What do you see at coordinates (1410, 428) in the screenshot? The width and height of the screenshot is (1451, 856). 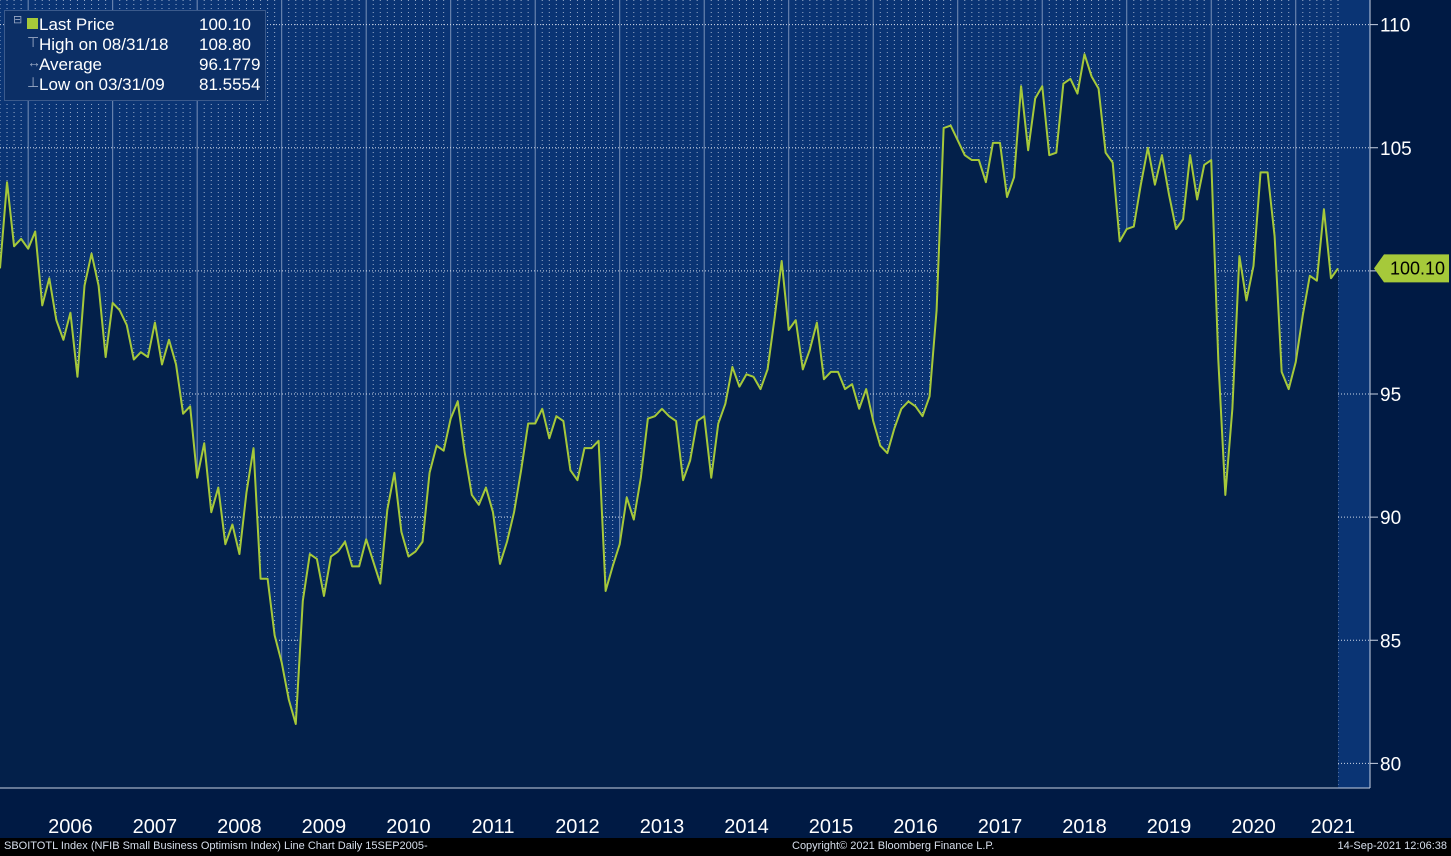 I see `y-axis-panel` at bounding box center [1410, 428].